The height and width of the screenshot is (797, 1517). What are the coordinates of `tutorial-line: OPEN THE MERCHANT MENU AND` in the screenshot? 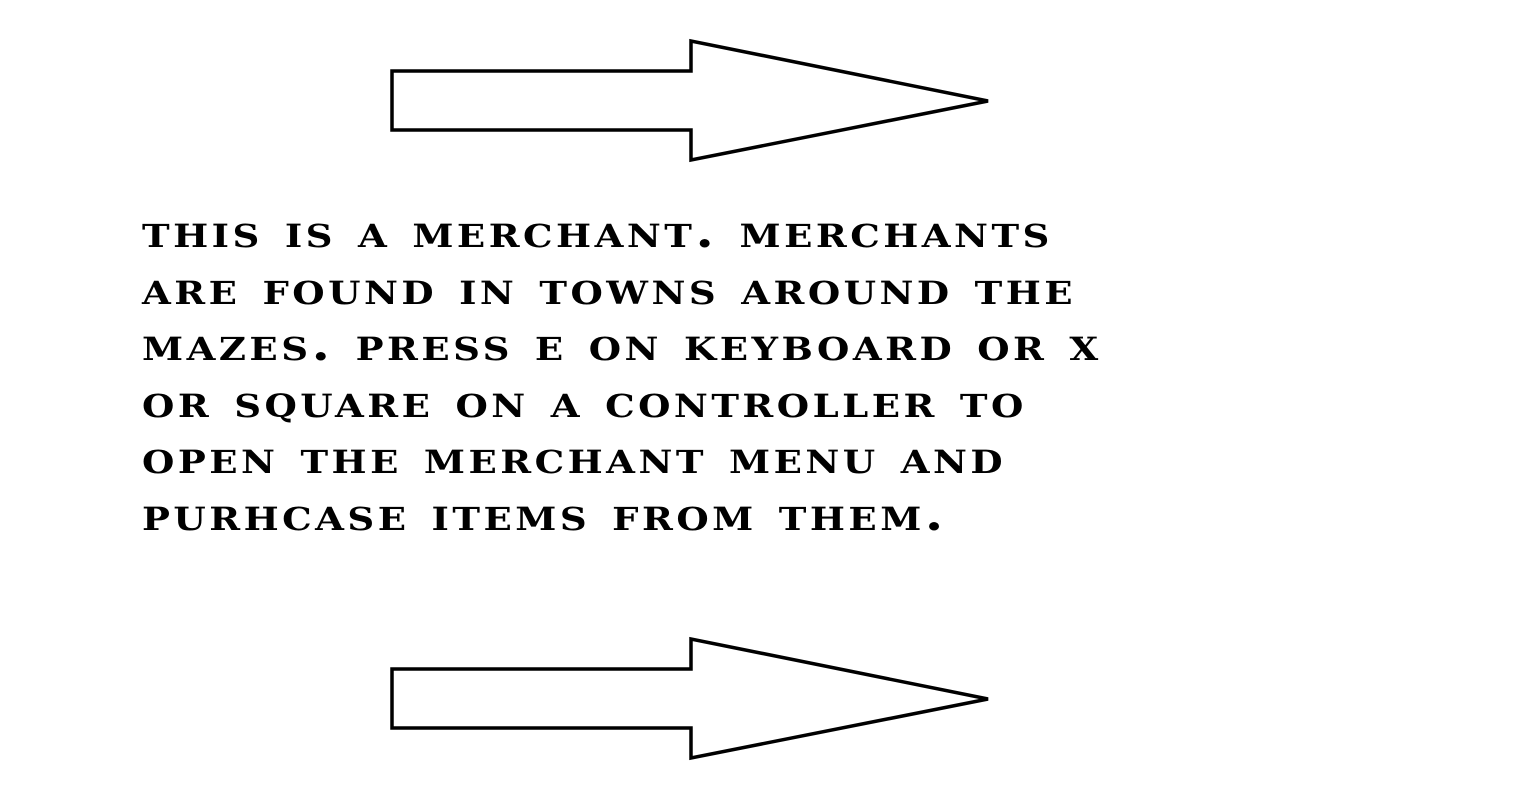 It's located at (574, 457).